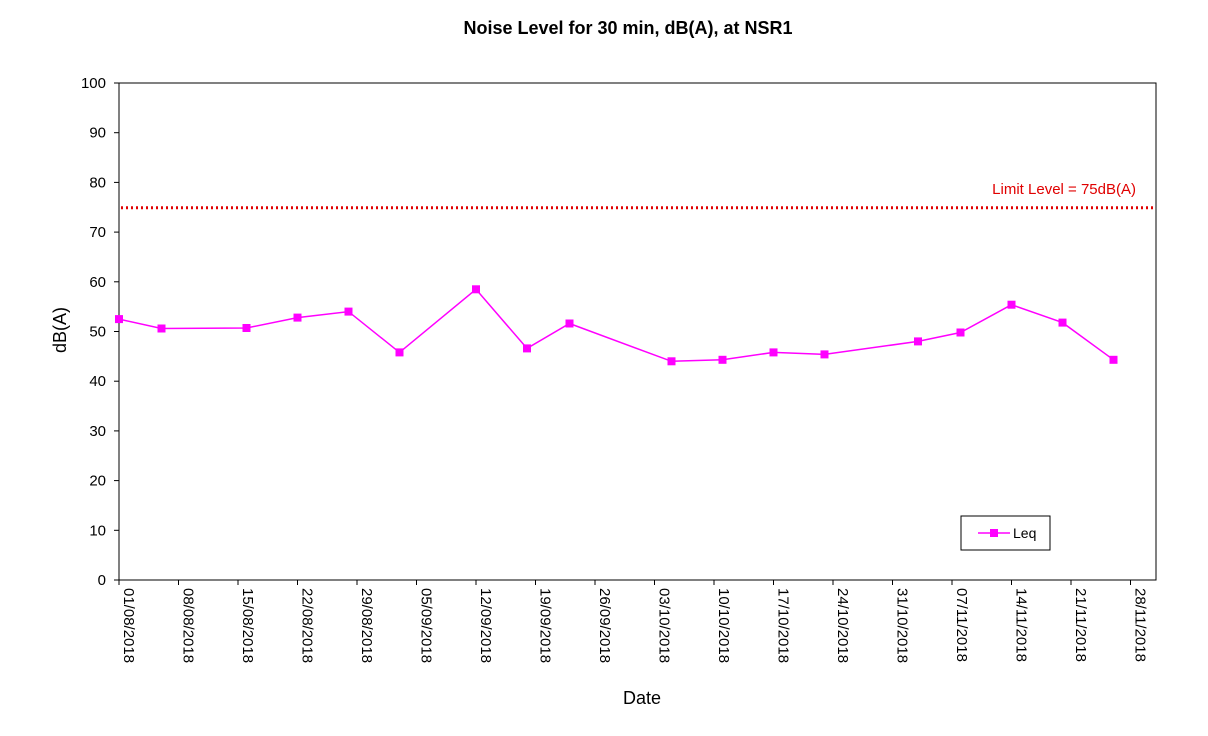 This screenshot has height=736, width=1208. What do you see at coordinates (97, 133) in the screenshot?
I see `y-tick-label: 90` at bounding box center [97, 133].